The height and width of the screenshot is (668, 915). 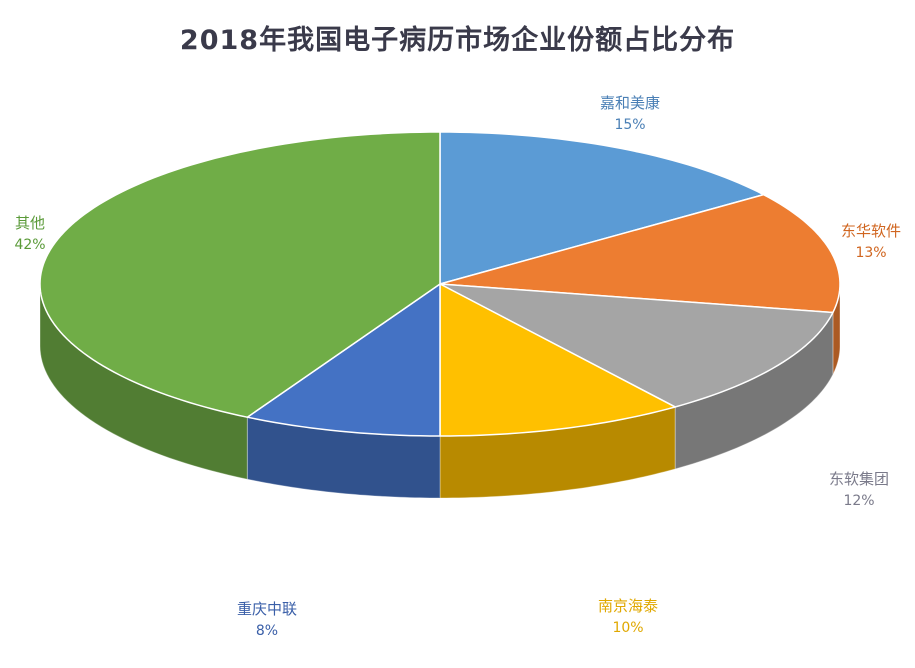 What do you see at coordinates (29, 223) in the screenshot?
I see `slice-label-name: 其他` at bounding box center [29, 223].